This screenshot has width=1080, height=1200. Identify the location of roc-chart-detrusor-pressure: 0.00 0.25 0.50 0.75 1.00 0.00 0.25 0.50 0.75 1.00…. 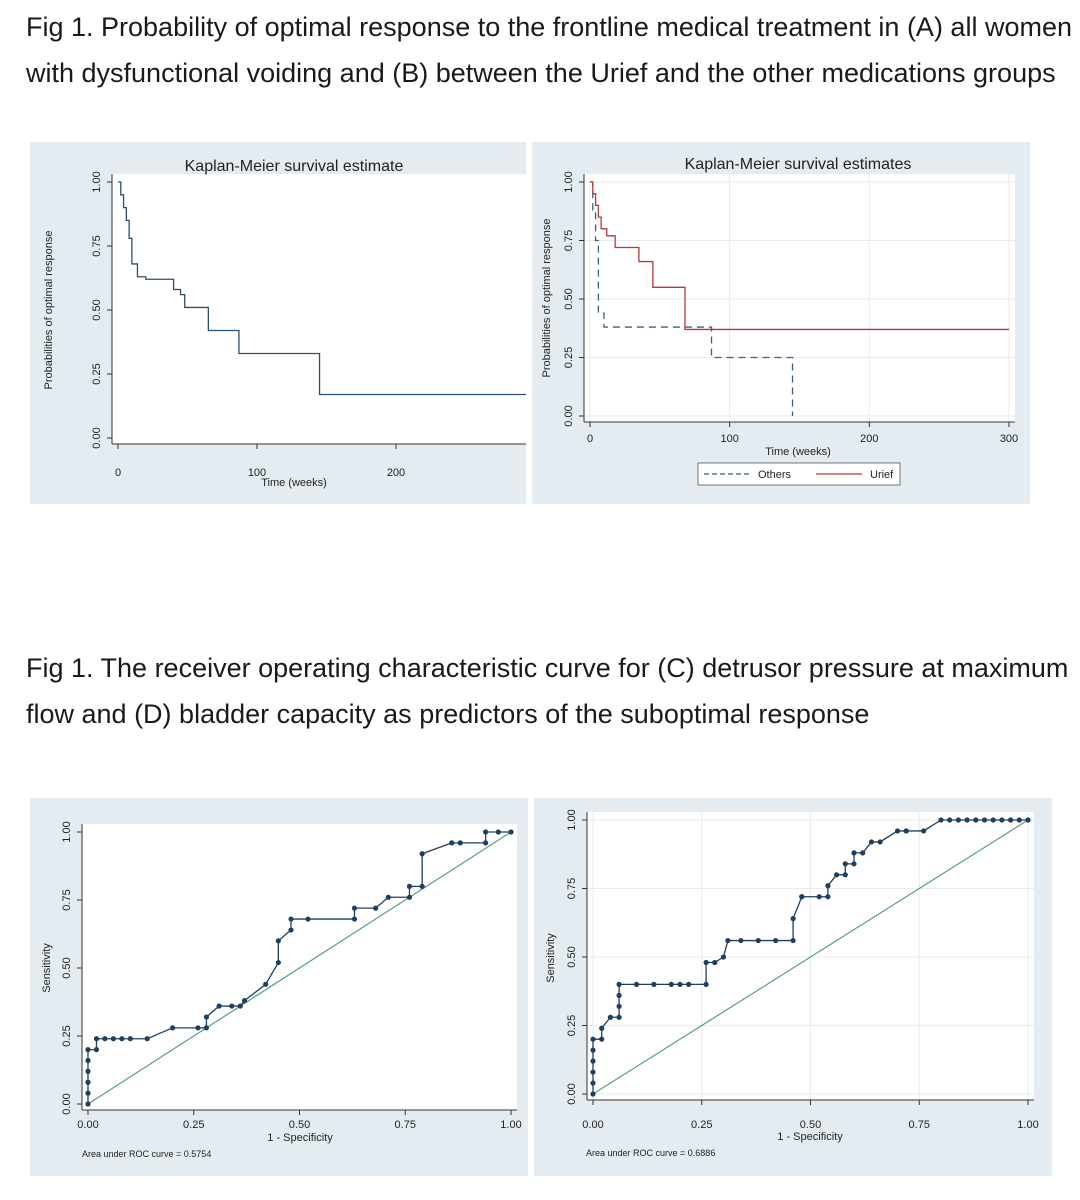
(281, 990).